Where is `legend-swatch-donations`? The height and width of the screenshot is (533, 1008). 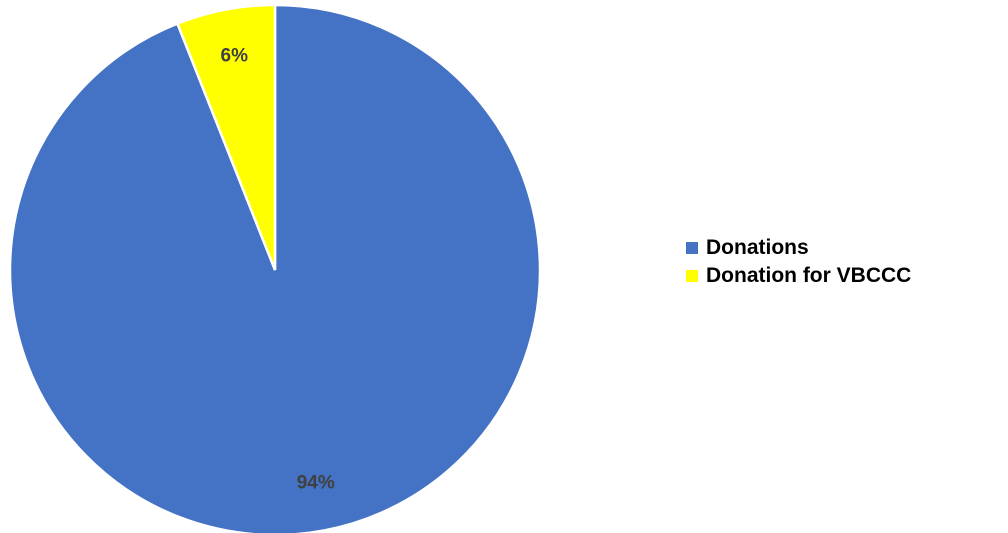
legend-swatch-donations is located at coordinates (692, 248).